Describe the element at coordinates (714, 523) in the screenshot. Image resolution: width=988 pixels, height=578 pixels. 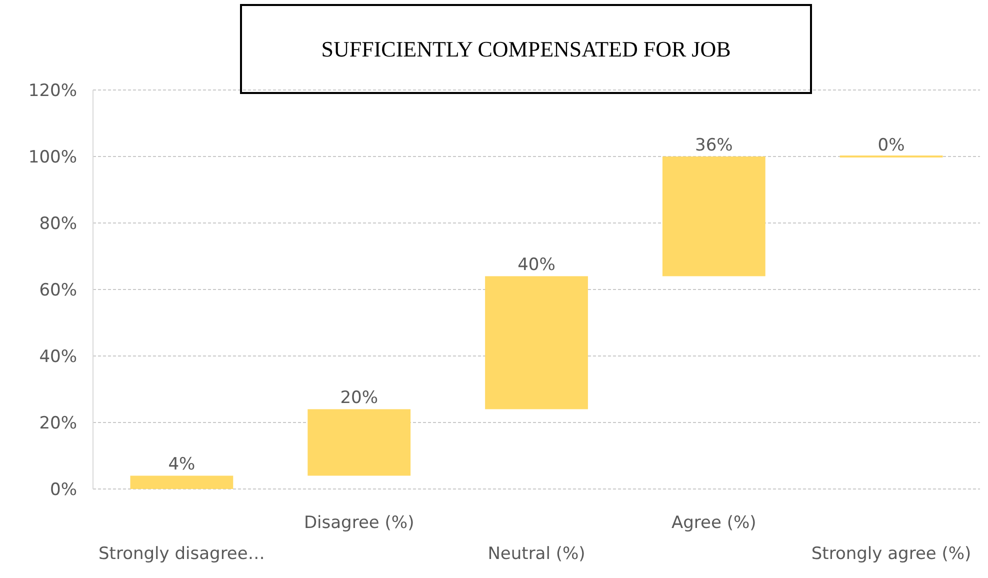
I see `x-tick-label: Agree (%)` at that location.